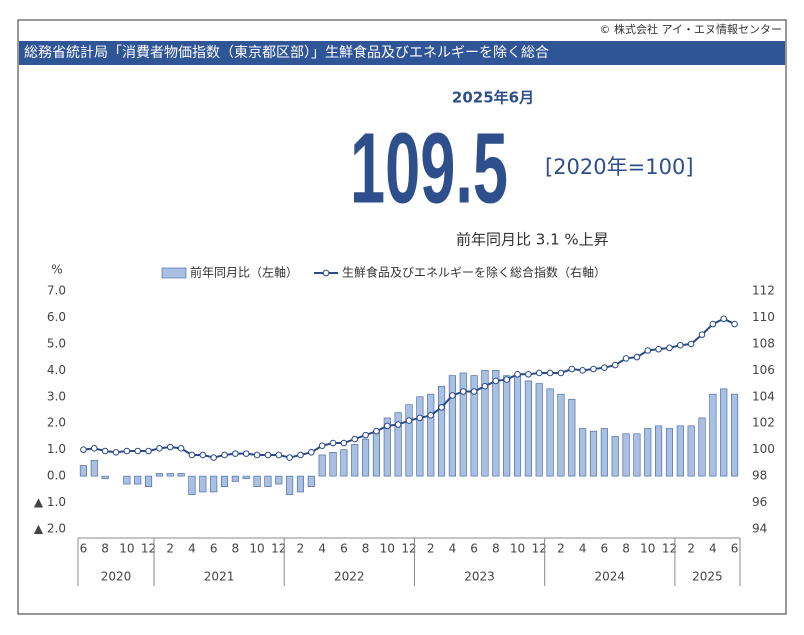 This screenshot has width=804, height=635. Describe the element at coordinates (763, 317) in the screenshot. I see `y2-tick-label: 110` at that location.